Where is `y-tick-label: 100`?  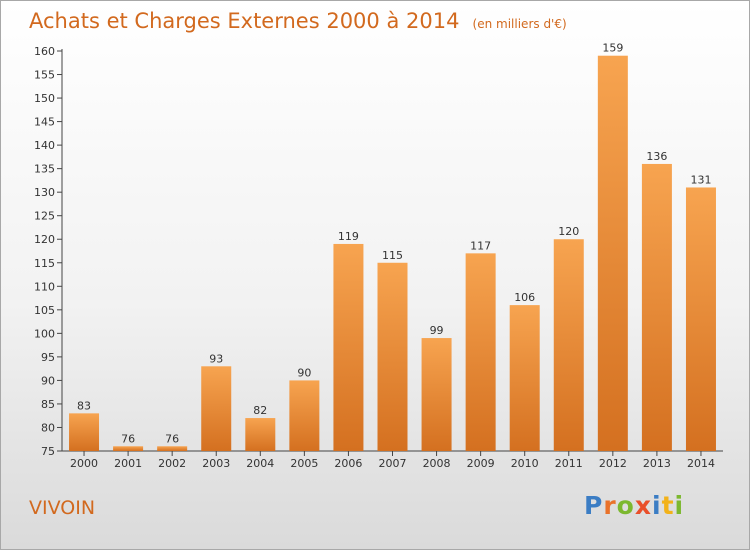 y-tick-label: 100 is located at coordinates (44, 333).